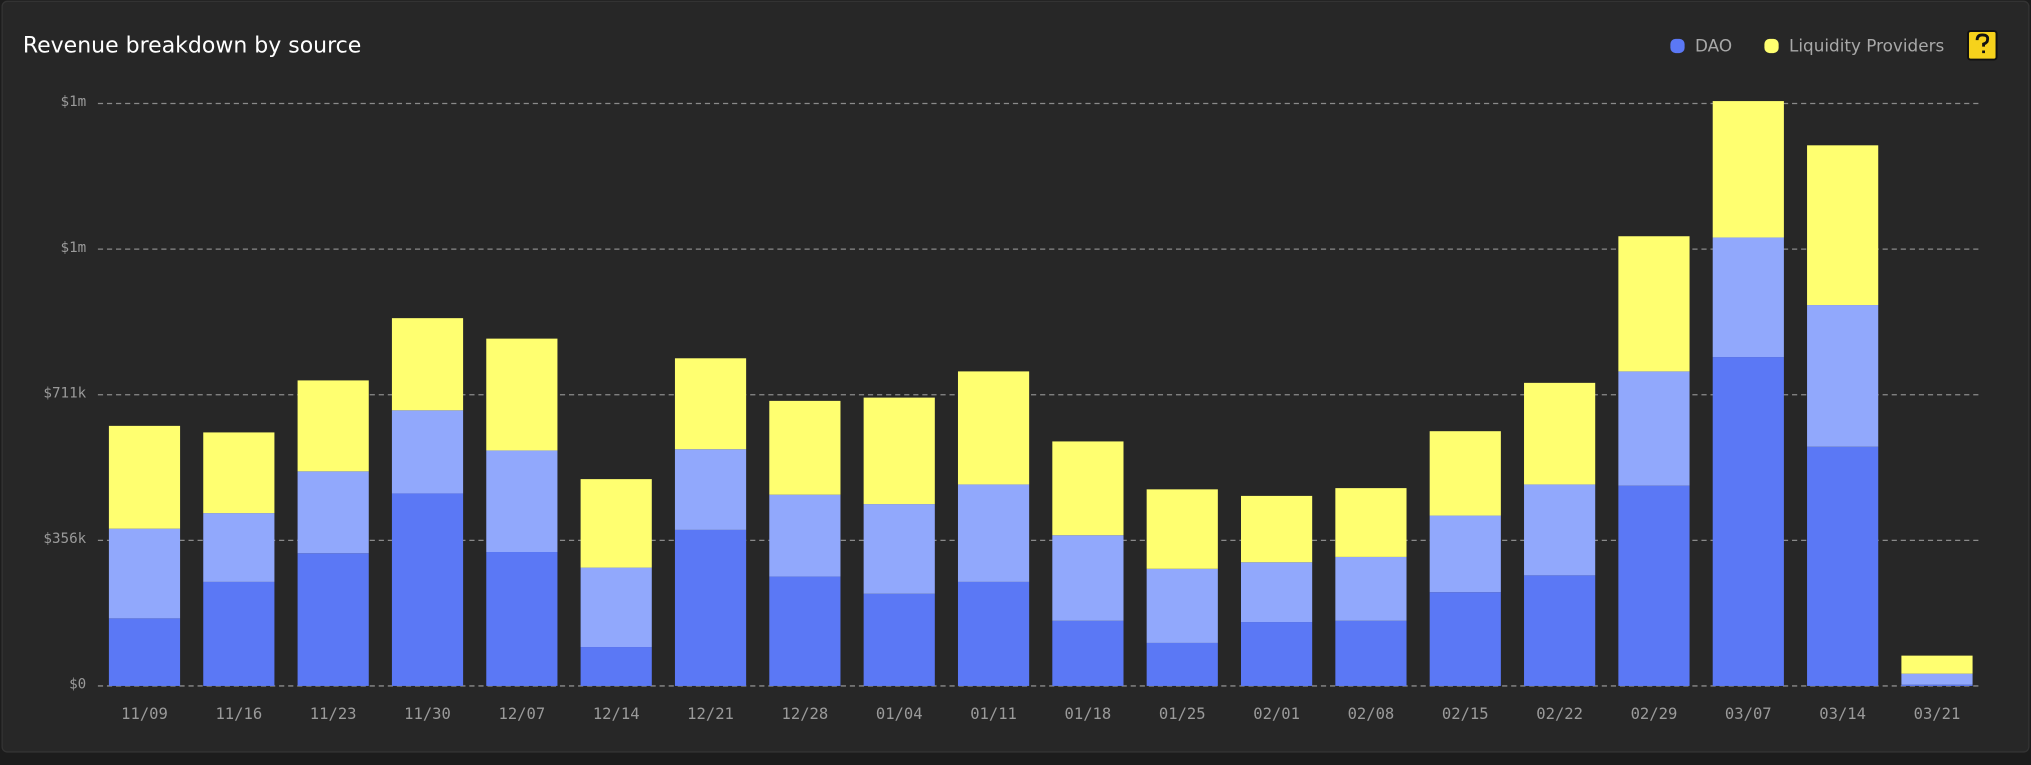 This screenshot has height=765, width=2031. What do you see at coordinates (144, 714) in the screenshot?
I see `x-tick-label: 11/09` at bounding box center [144, 714].